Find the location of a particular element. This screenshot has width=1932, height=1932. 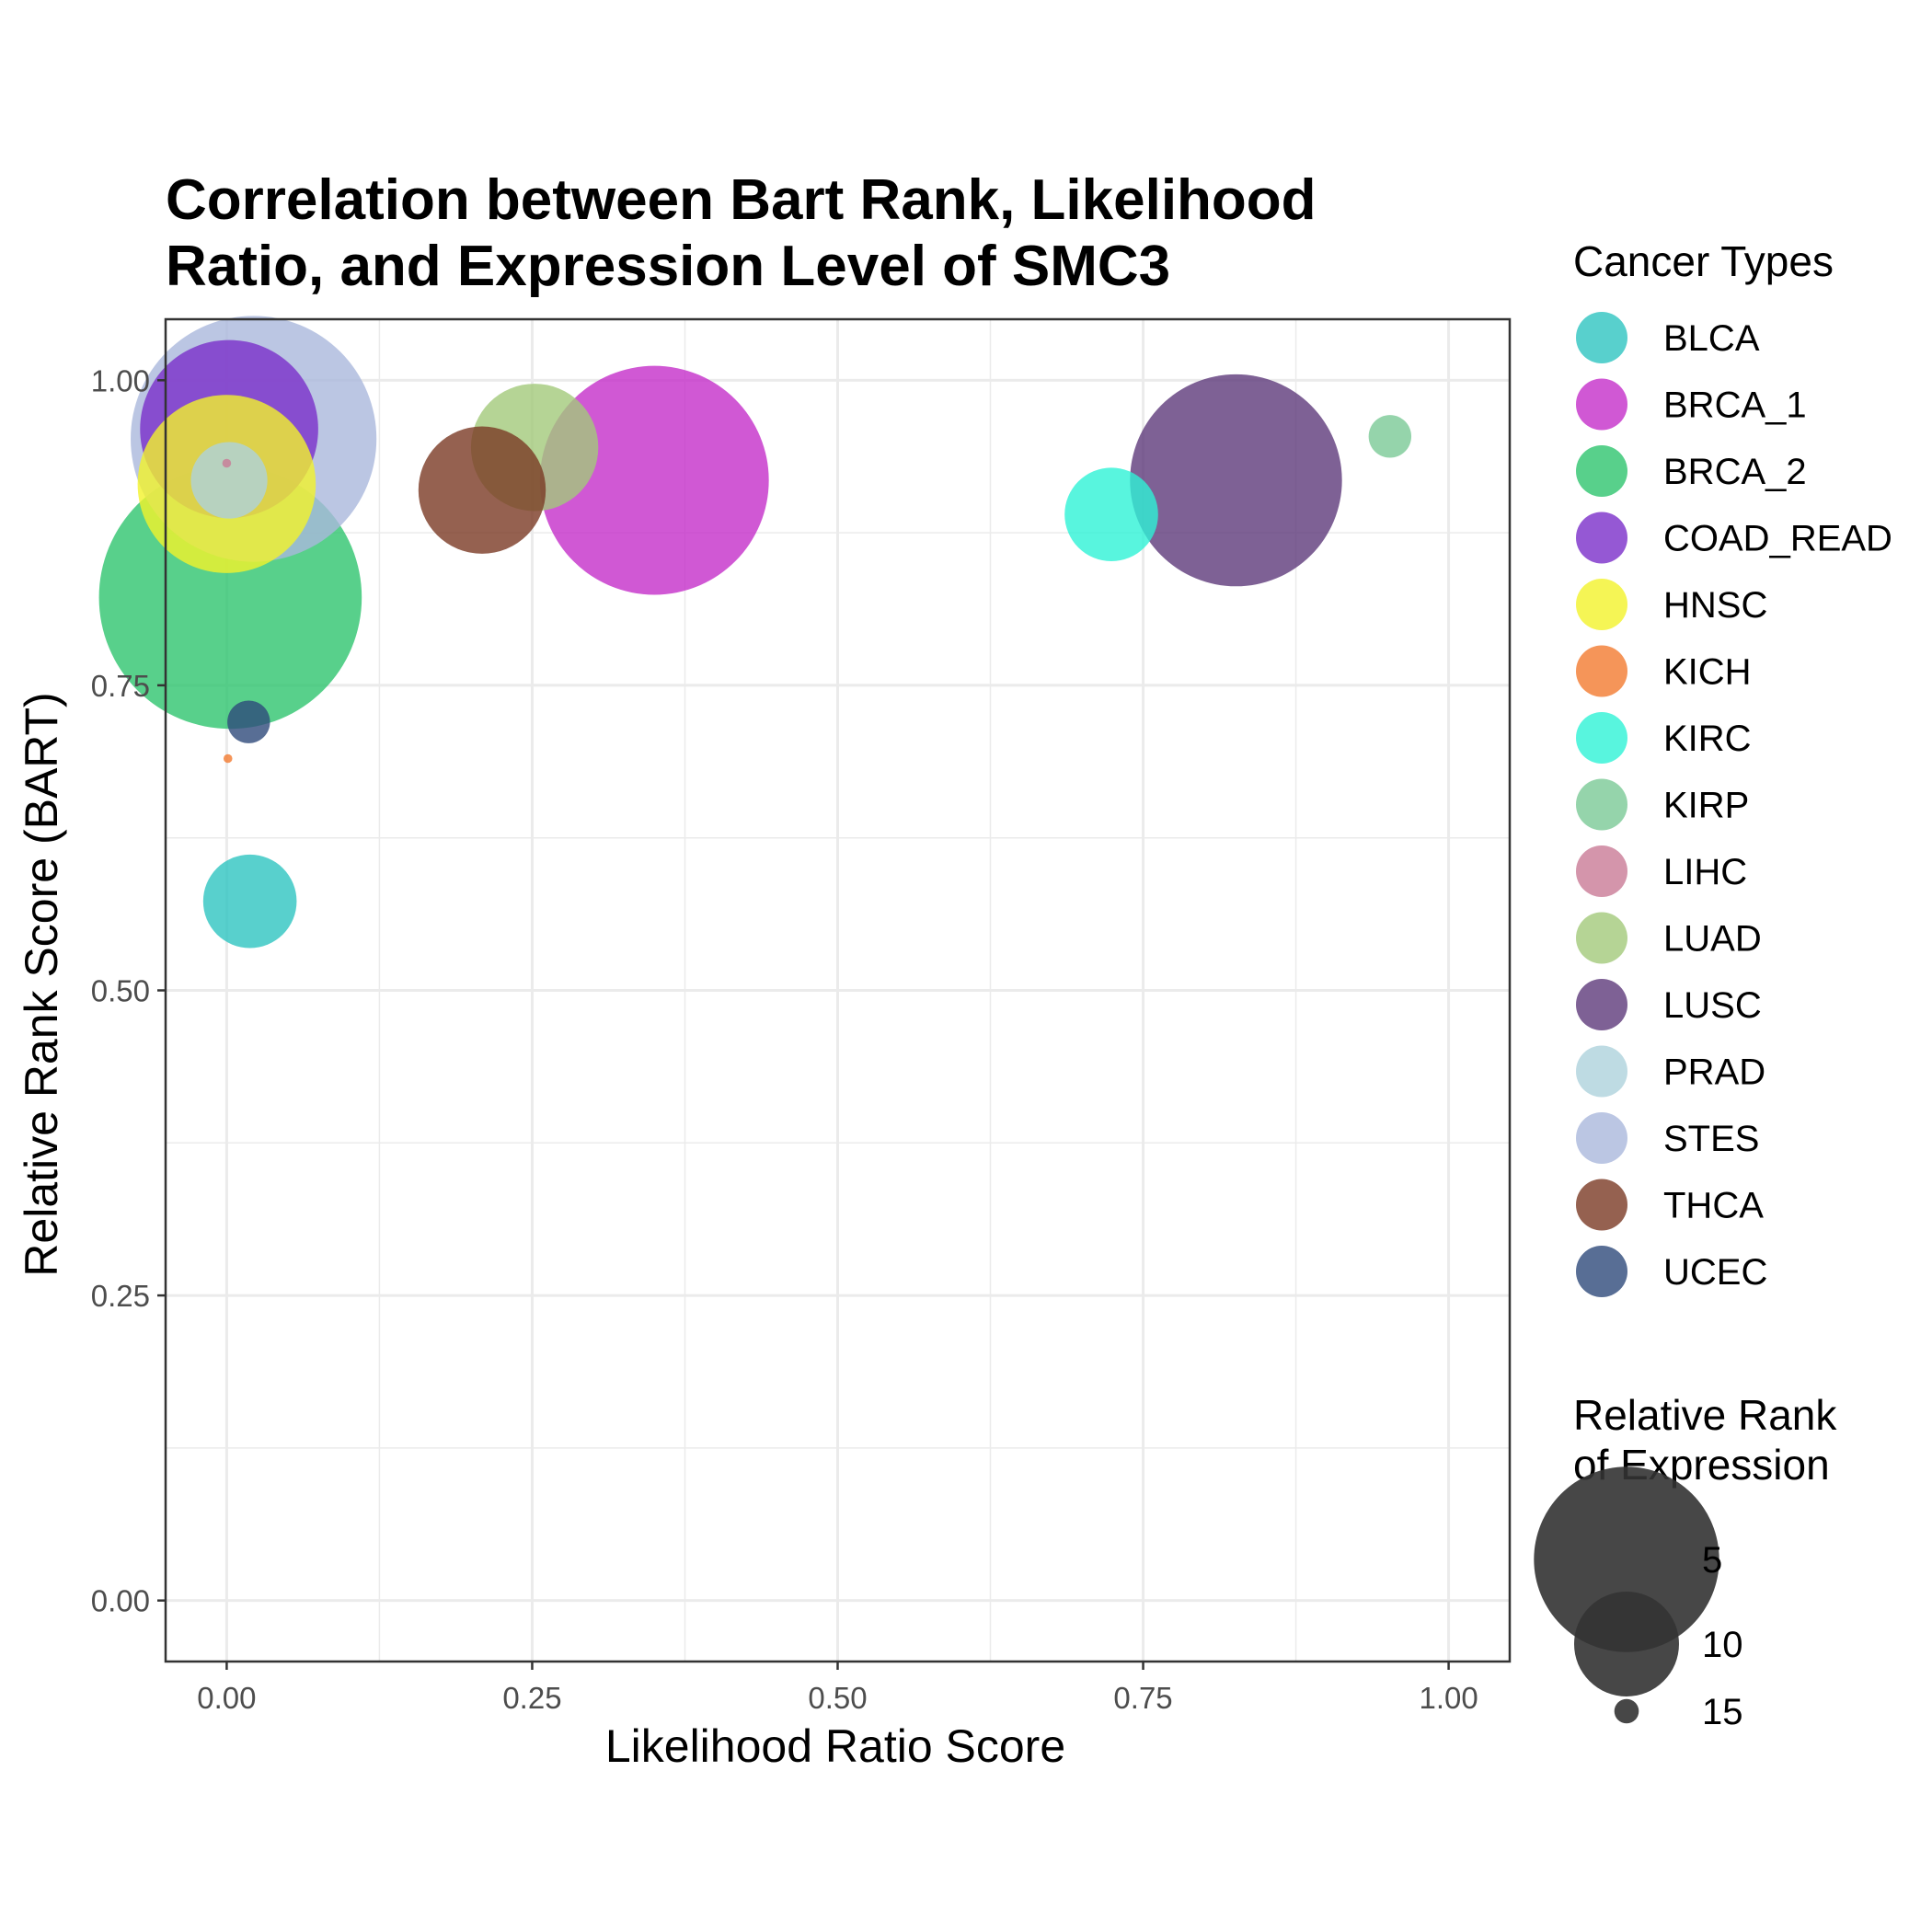

legend-label-prad: PRAD is located at coordinates (1714, 1072).